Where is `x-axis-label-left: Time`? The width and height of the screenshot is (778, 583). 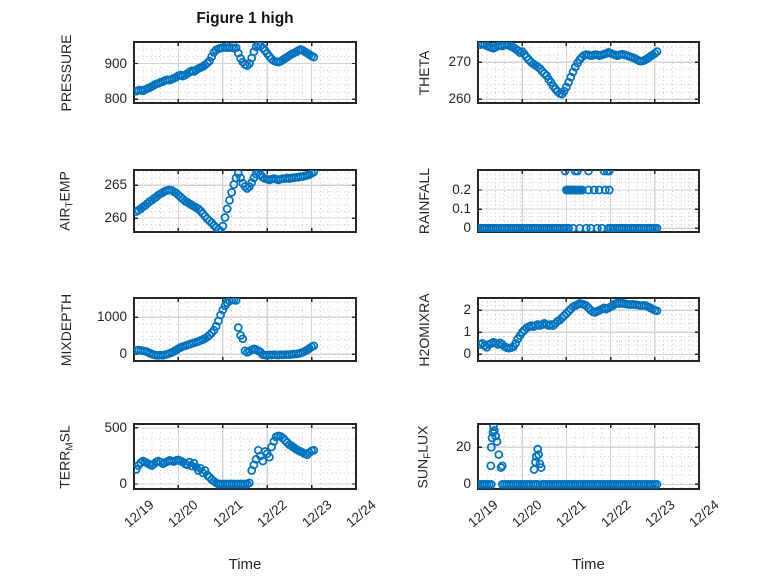
x-axis-label-left: Time is located at coordinates (245, 564).